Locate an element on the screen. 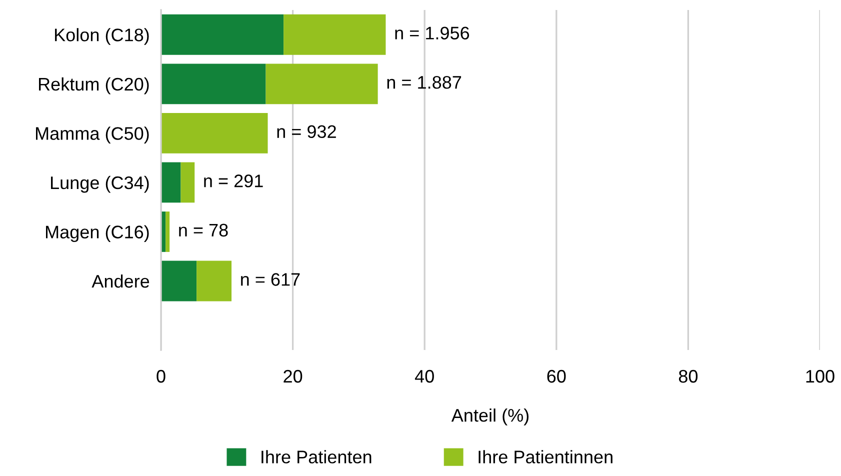 The height and width of the screenshot is (476, 841). y-tick-label: Magen (C16) is located at coordinates (97, 233).